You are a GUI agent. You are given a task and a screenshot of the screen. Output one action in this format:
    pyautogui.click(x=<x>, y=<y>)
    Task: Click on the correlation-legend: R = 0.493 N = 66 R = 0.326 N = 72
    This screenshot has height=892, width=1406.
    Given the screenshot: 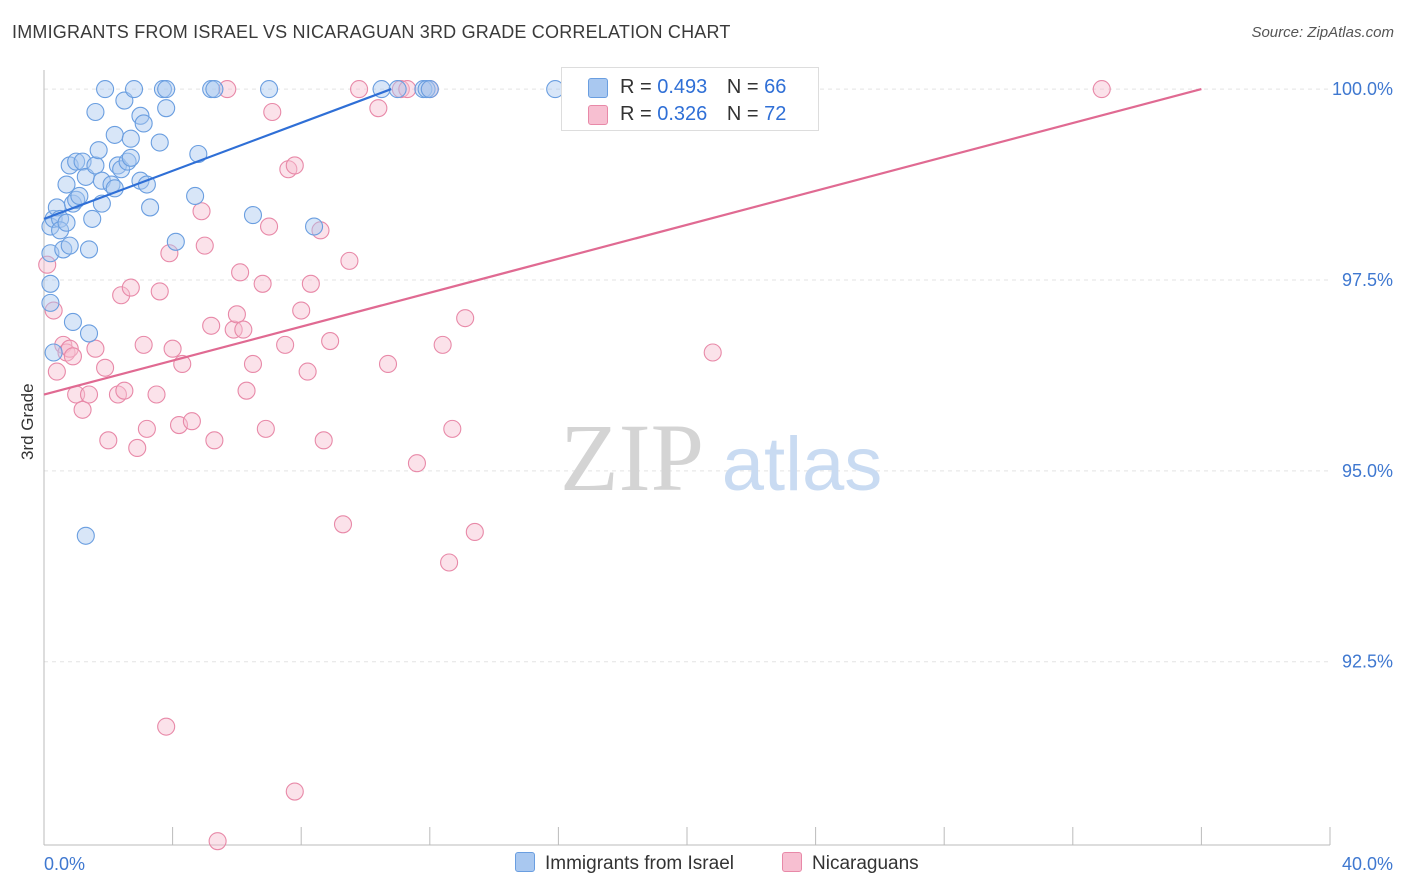 What is the action you would take?
    pyautogui.click(x=690, y=99)
    